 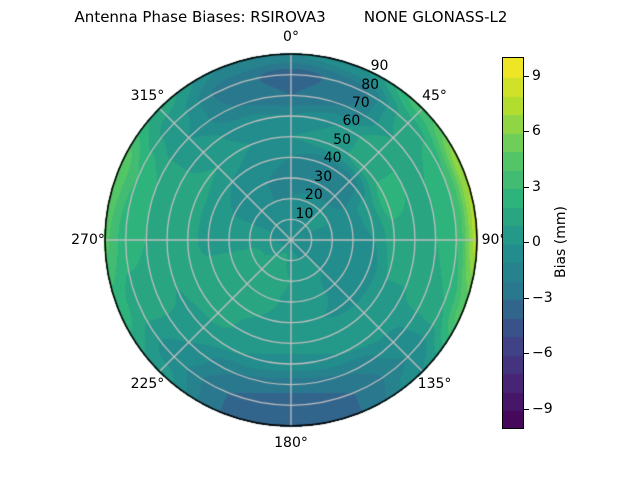 What do you see at coordinates (332, 158) in the screenshot?
I see `radial-tick-label: 40` at bounding box center [332, 158].